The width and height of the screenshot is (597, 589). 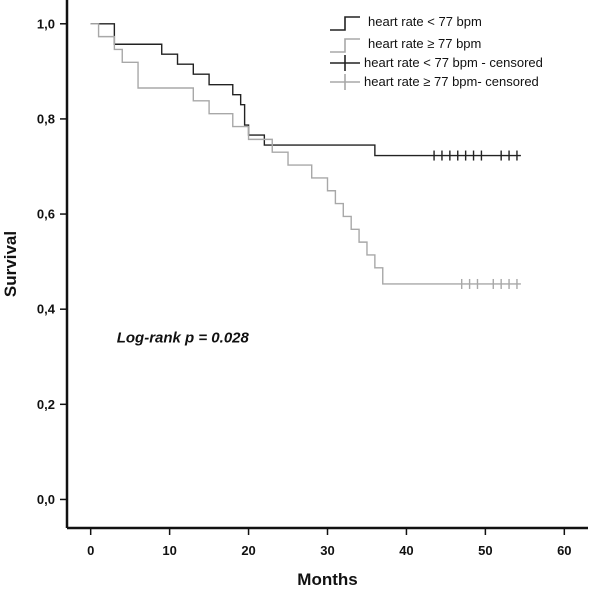 What do you see at coordinates (485, 550) in the screenshot?
I see `x-tick-label: 50` at bounding box center [485, 550].